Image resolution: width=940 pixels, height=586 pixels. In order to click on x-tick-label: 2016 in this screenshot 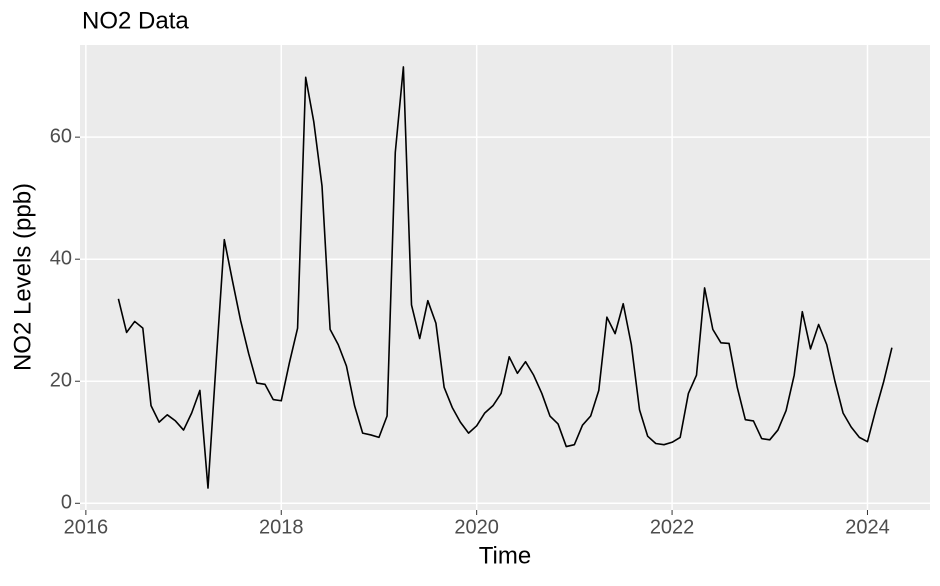, I will do `click(86, 527)`.